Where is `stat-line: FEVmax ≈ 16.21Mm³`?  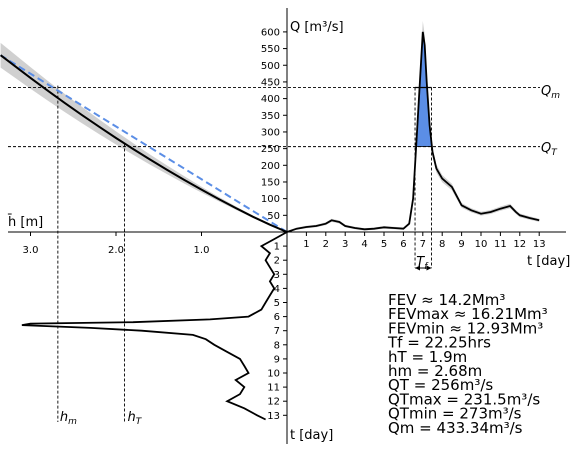 stat-line: FEVmax ≈ 16.21Mm³ is located at coordinates (468, 314).